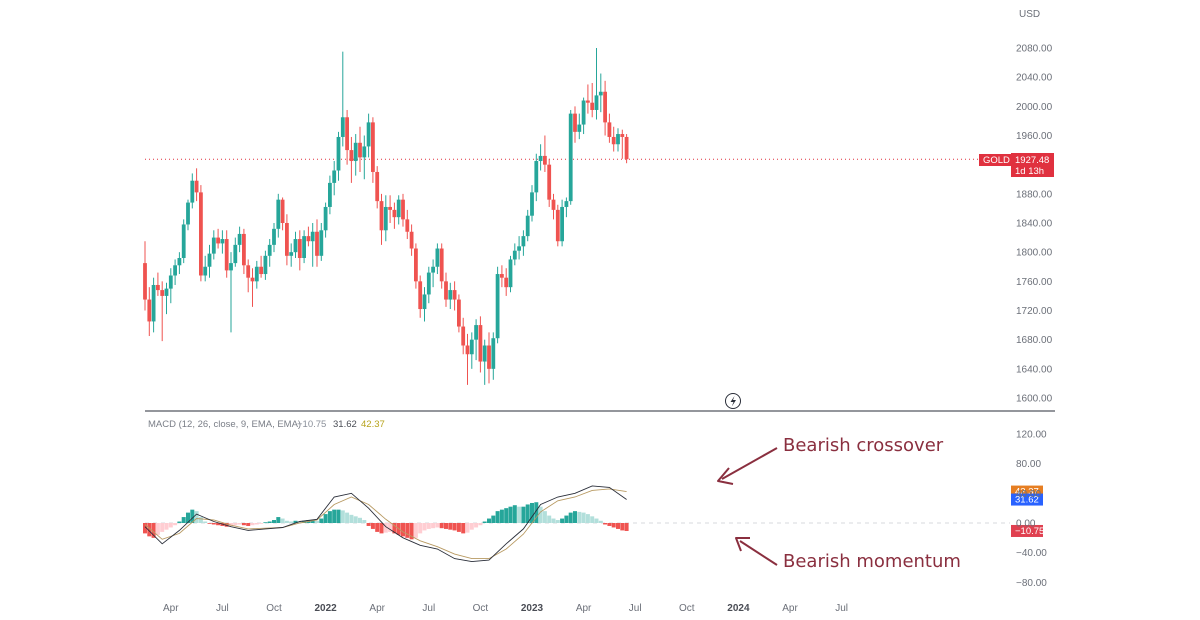  Describe the element at coordinates (1029, 531) in the screenshot. I see `macd-badge-label: −10.75` at that location.